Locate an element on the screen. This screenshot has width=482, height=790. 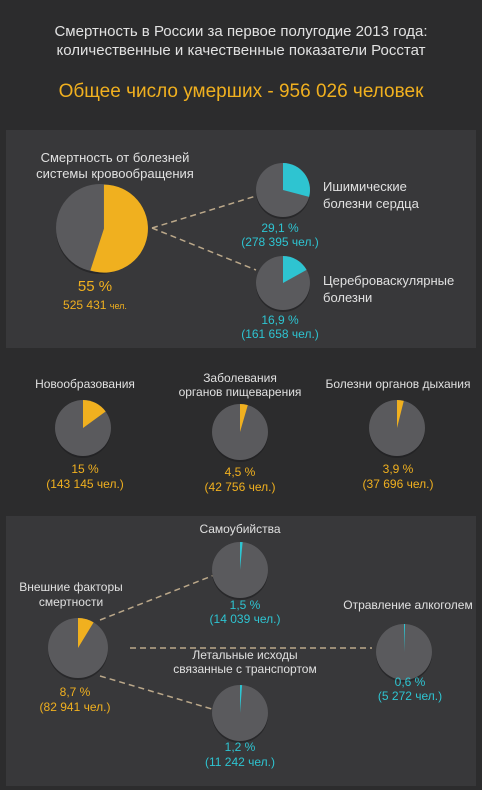
value-circulatory-unit: чел. is located at coordinates (118, 306).